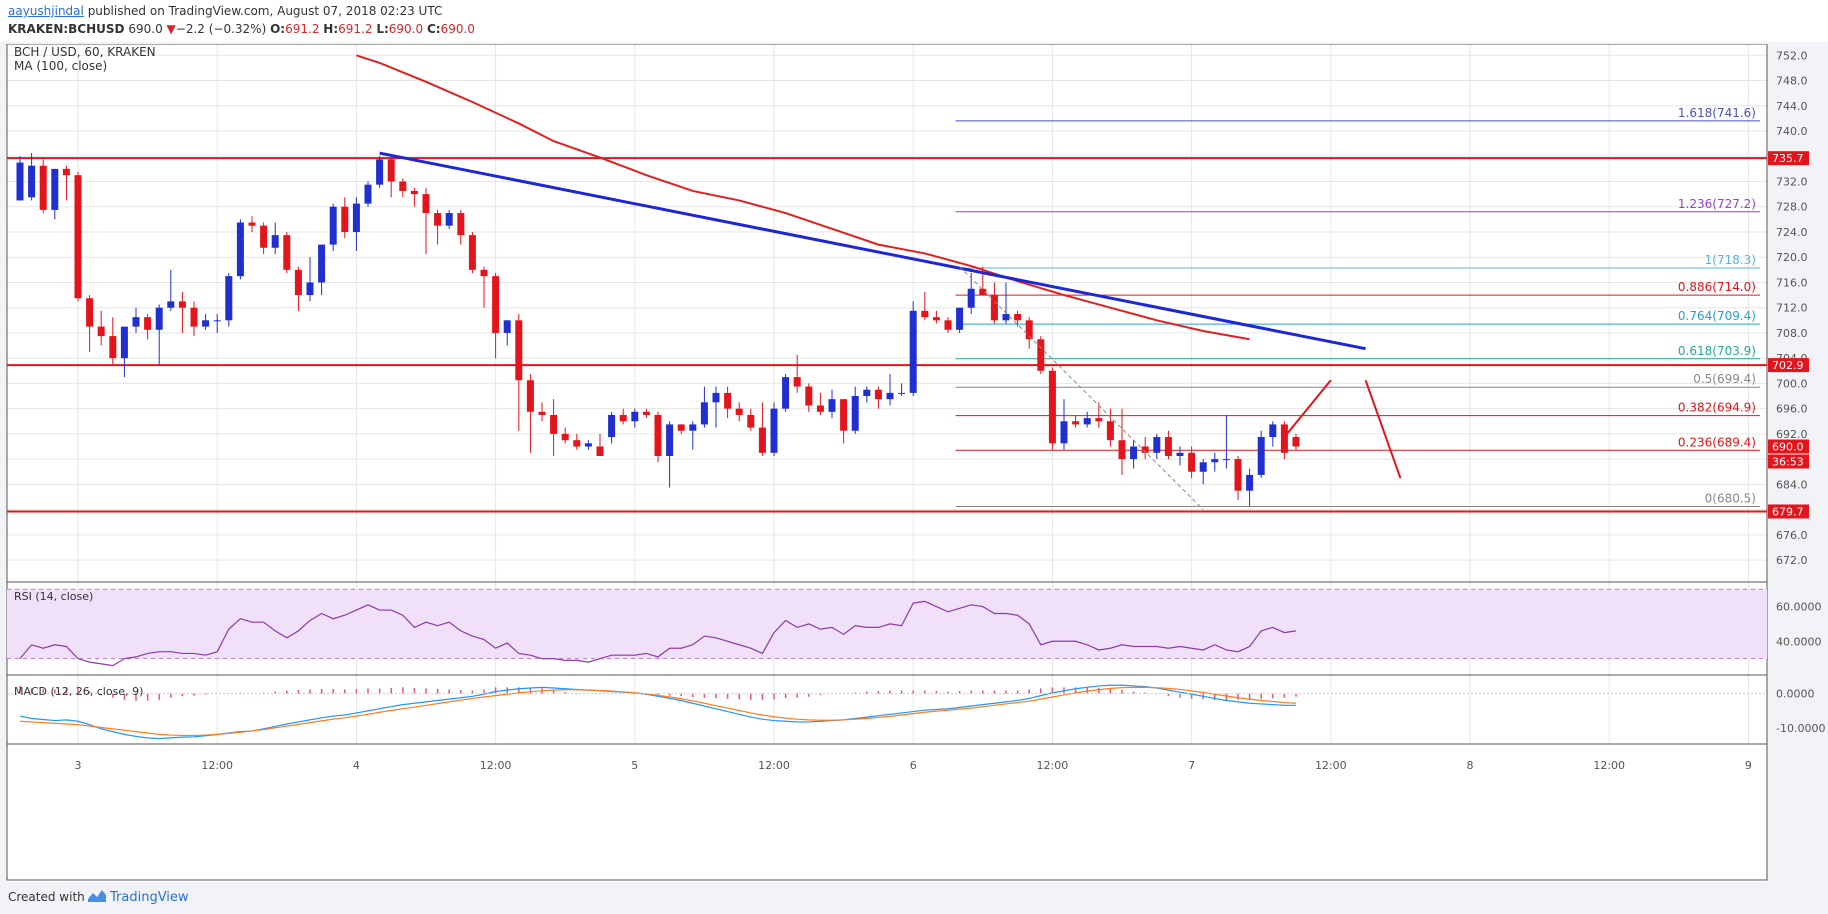  What do you see at coordinates (1792, 308) in the screenshot?
I see `price-tick-label: 712.0` at bounding box center [1792, 308].